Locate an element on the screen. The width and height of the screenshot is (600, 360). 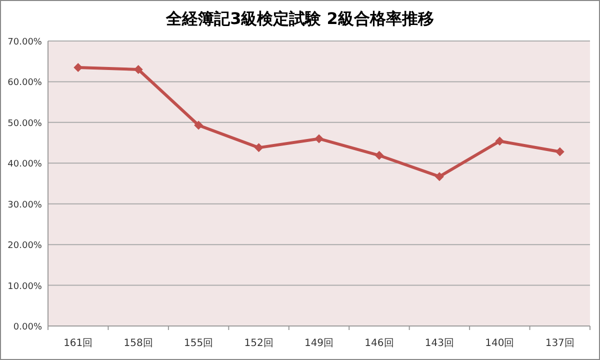
x-tick-label: 137回 is located at coordinates (559, 343).